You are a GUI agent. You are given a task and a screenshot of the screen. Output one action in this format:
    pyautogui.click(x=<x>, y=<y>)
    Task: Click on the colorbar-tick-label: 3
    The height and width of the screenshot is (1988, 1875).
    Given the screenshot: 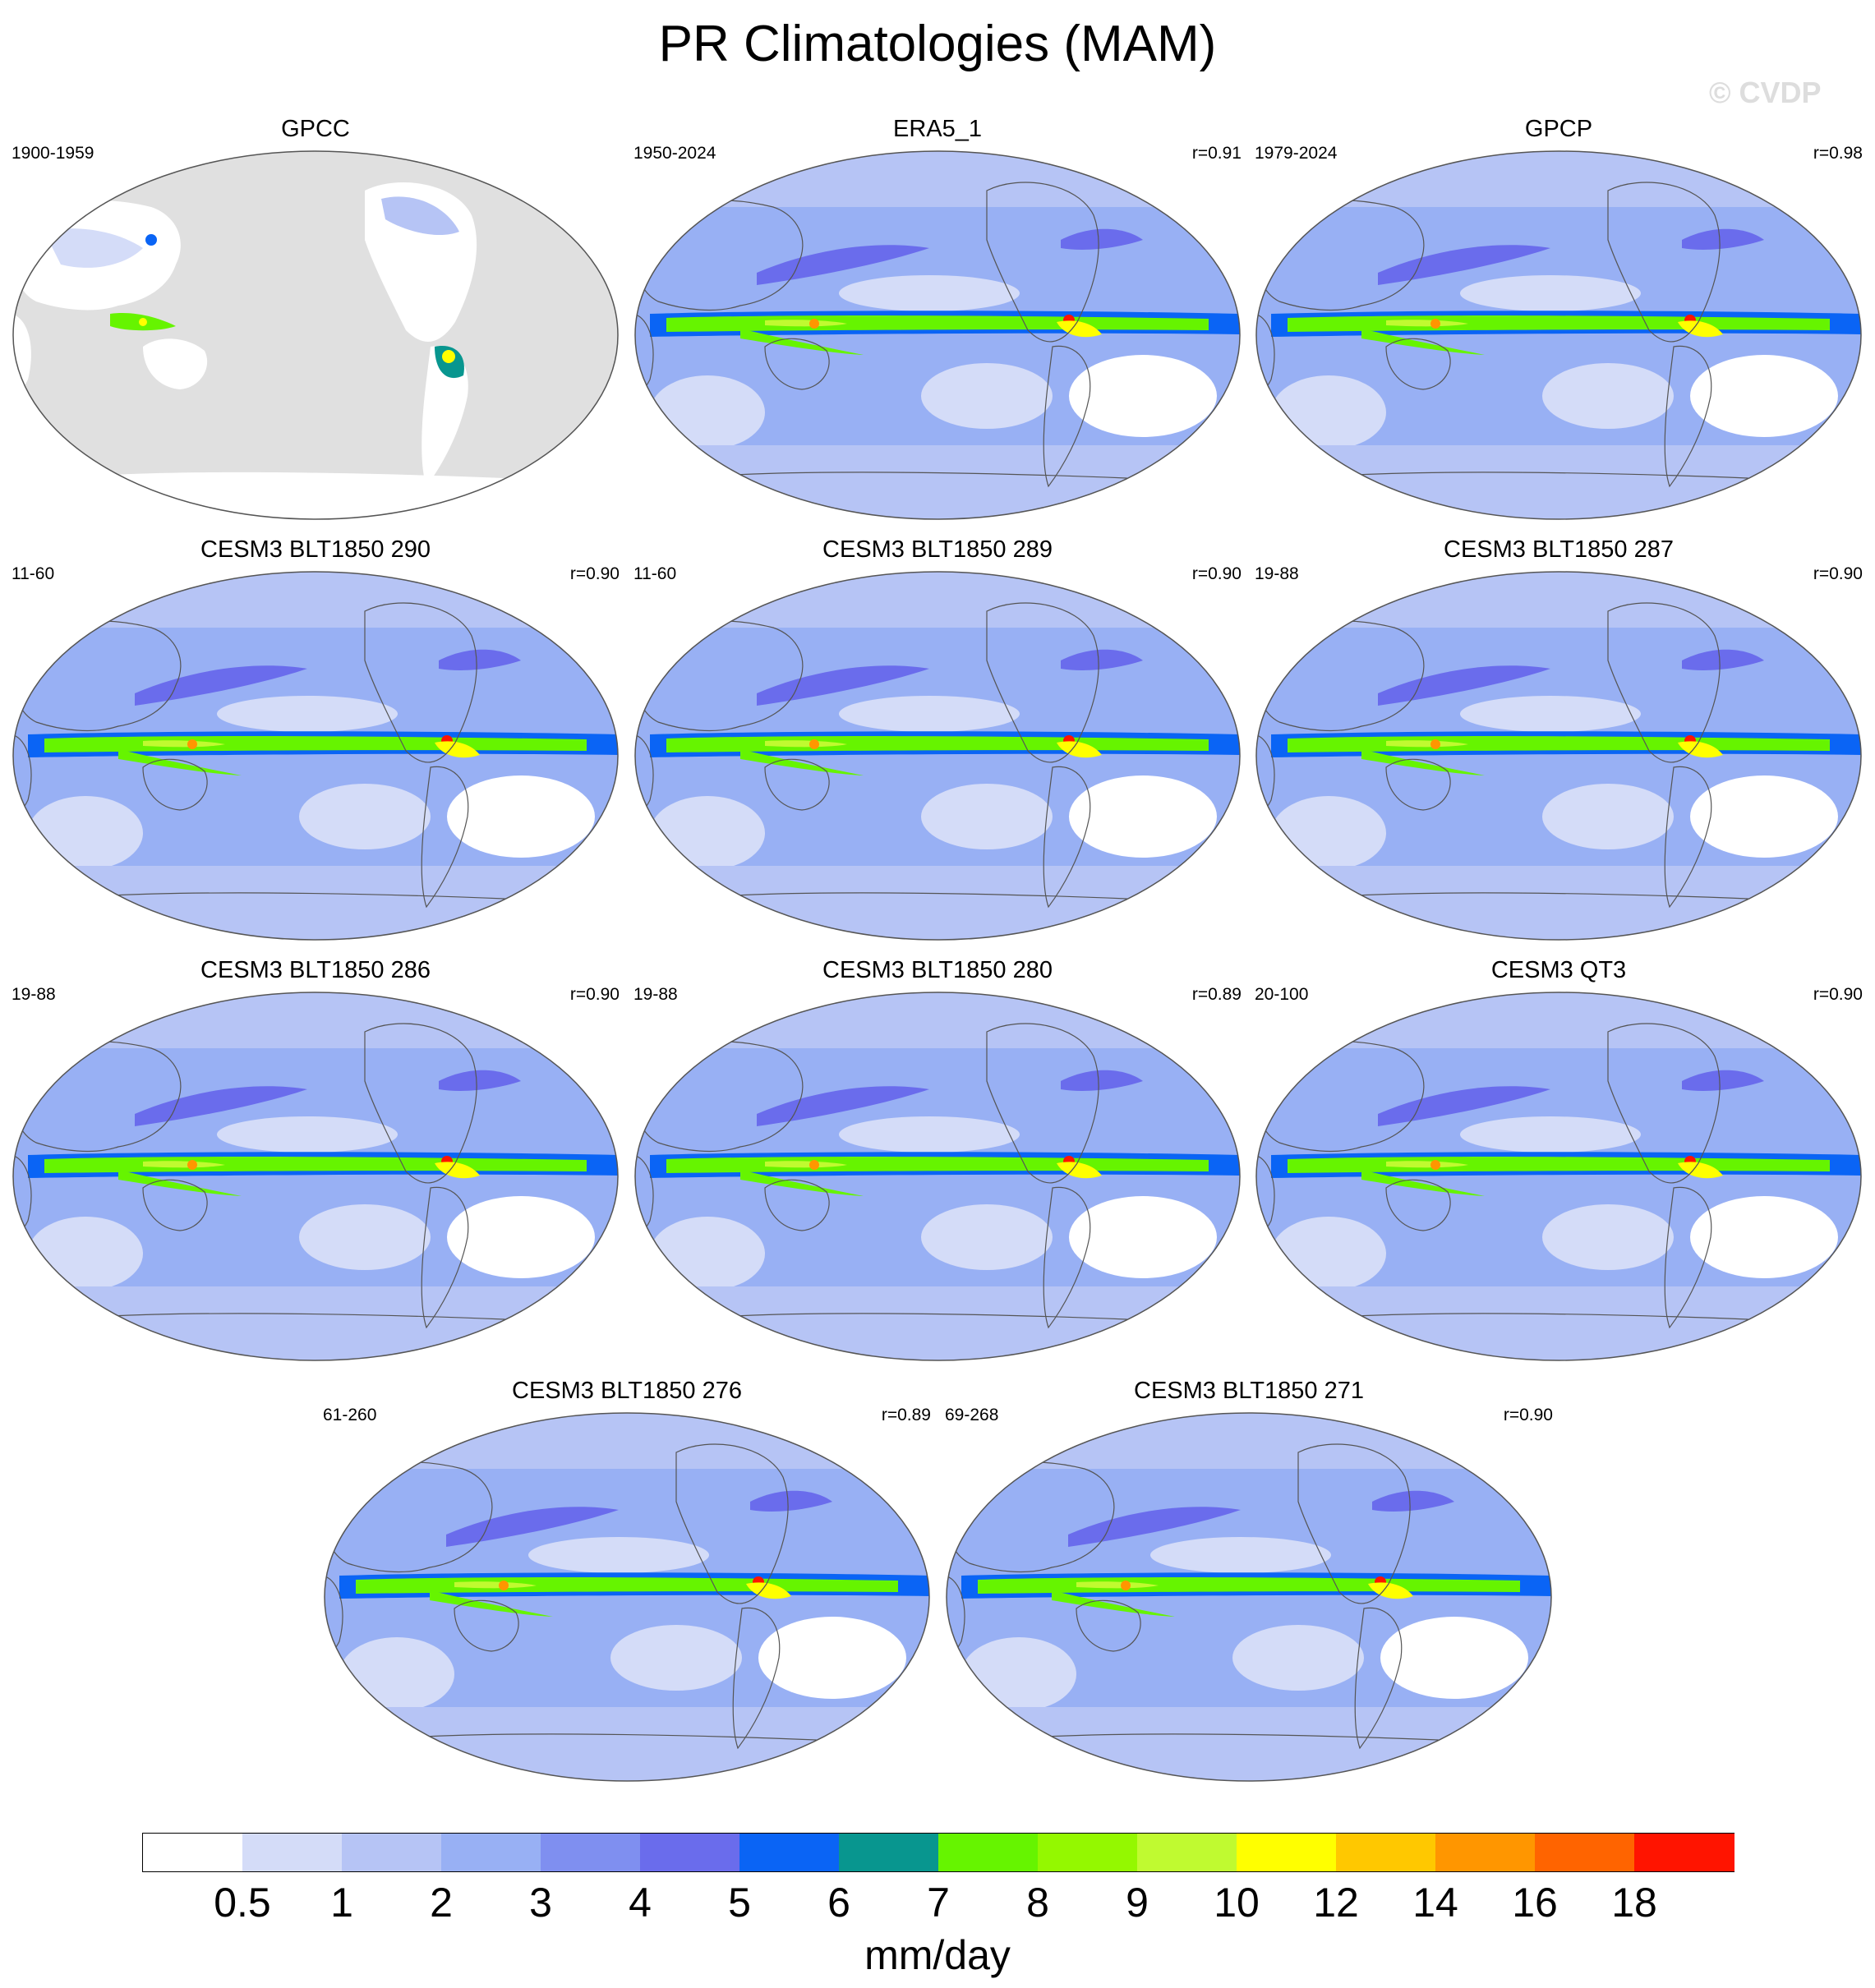 What is the action you would take?
    pyautogui.click(x=540, y=1903)
    